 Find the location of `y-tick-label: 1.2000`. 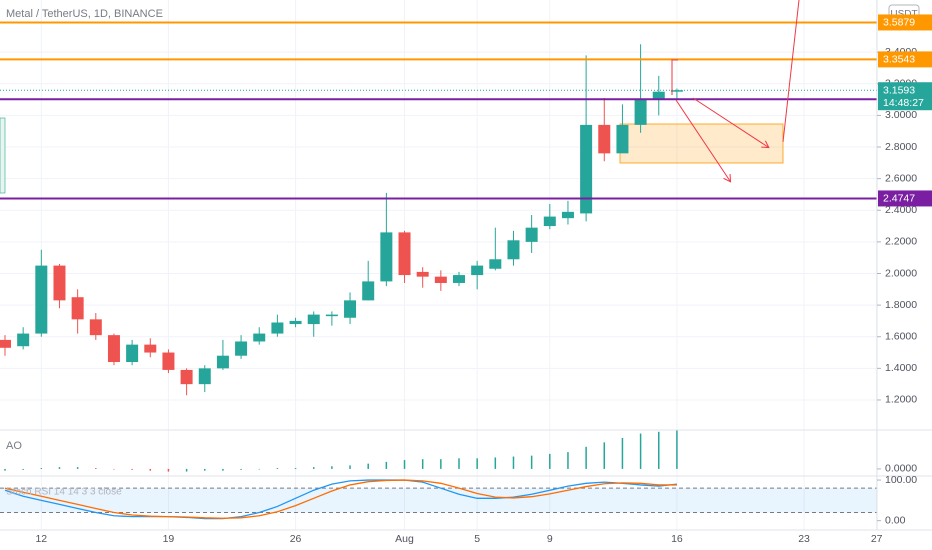

y-tick-label: 1.2000 is located at coordinates (901, 400).